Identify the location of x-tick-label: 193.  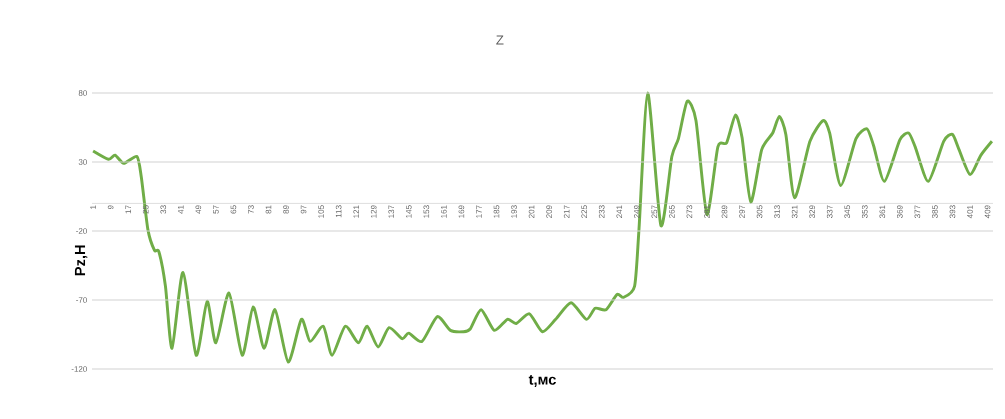
(514, 211).